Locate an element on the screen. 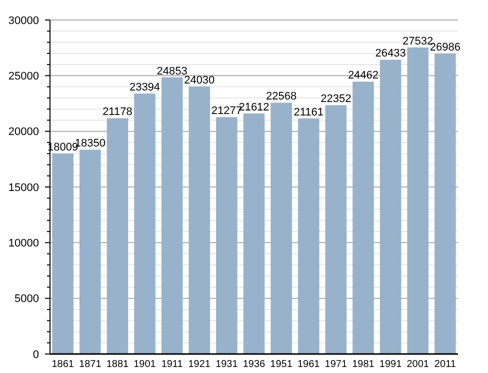  x-tick-label: 2011 is located at coordinates (445, 364).